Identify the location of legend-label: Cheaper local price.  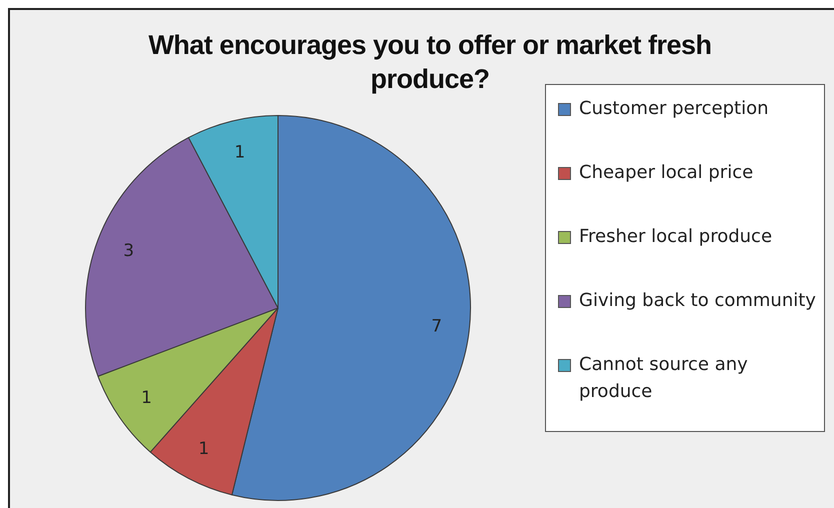
(666, 173).